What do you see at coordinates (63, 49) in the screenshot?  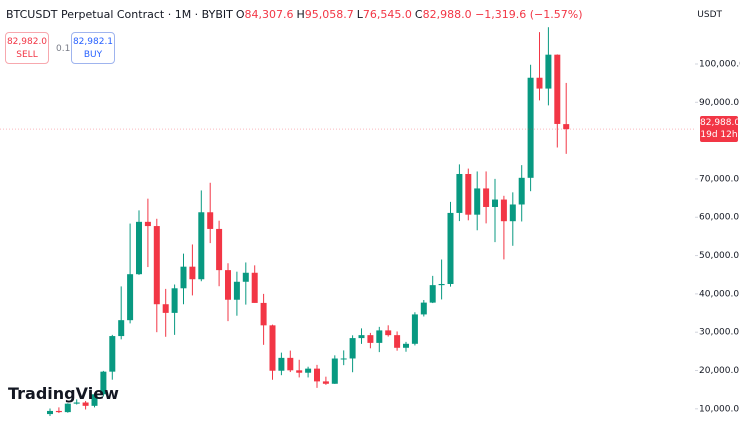 I see `spread: 0.1` at bounding box center [63, 49].